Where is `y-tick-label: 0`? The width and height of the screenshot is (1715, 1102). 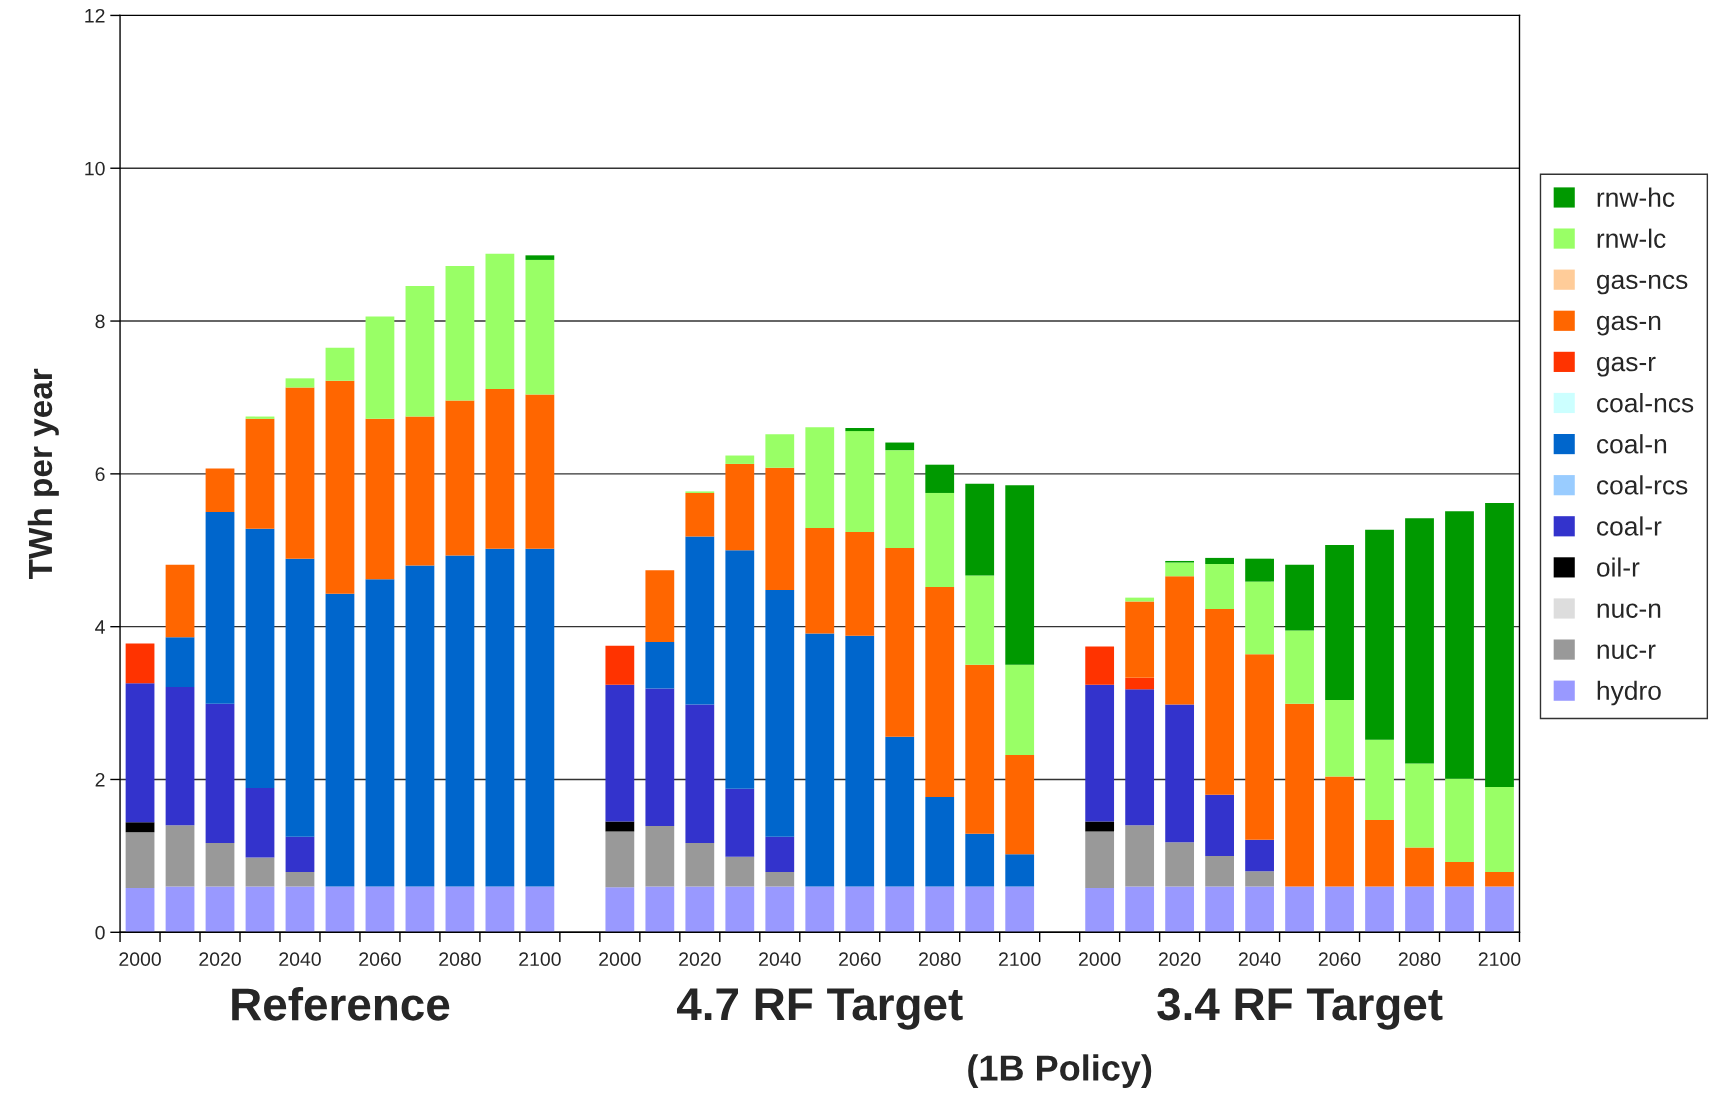 y-tick-label: 0 is located at coordinates (100, 932).